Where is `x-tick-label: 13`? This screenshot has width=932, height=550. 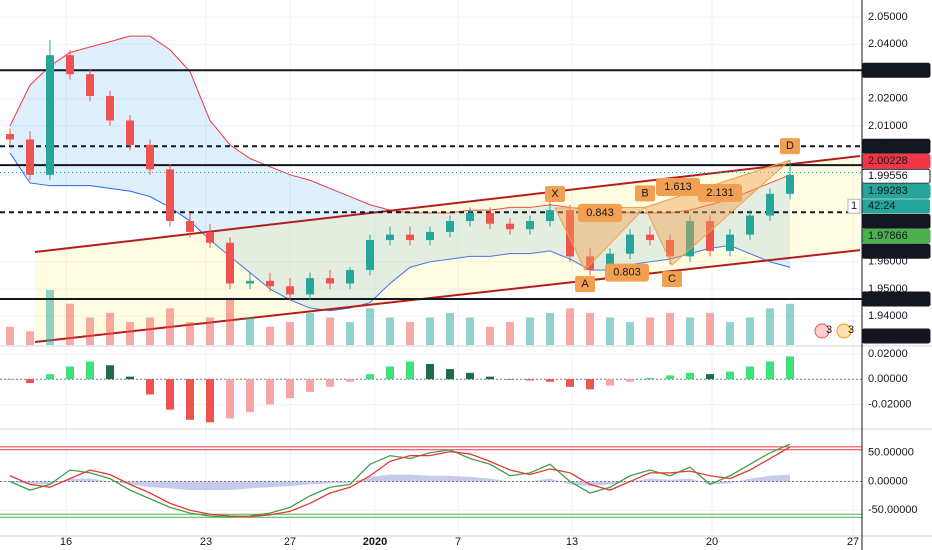 x-tick-label: 13 is located at coordinates (572, 542).